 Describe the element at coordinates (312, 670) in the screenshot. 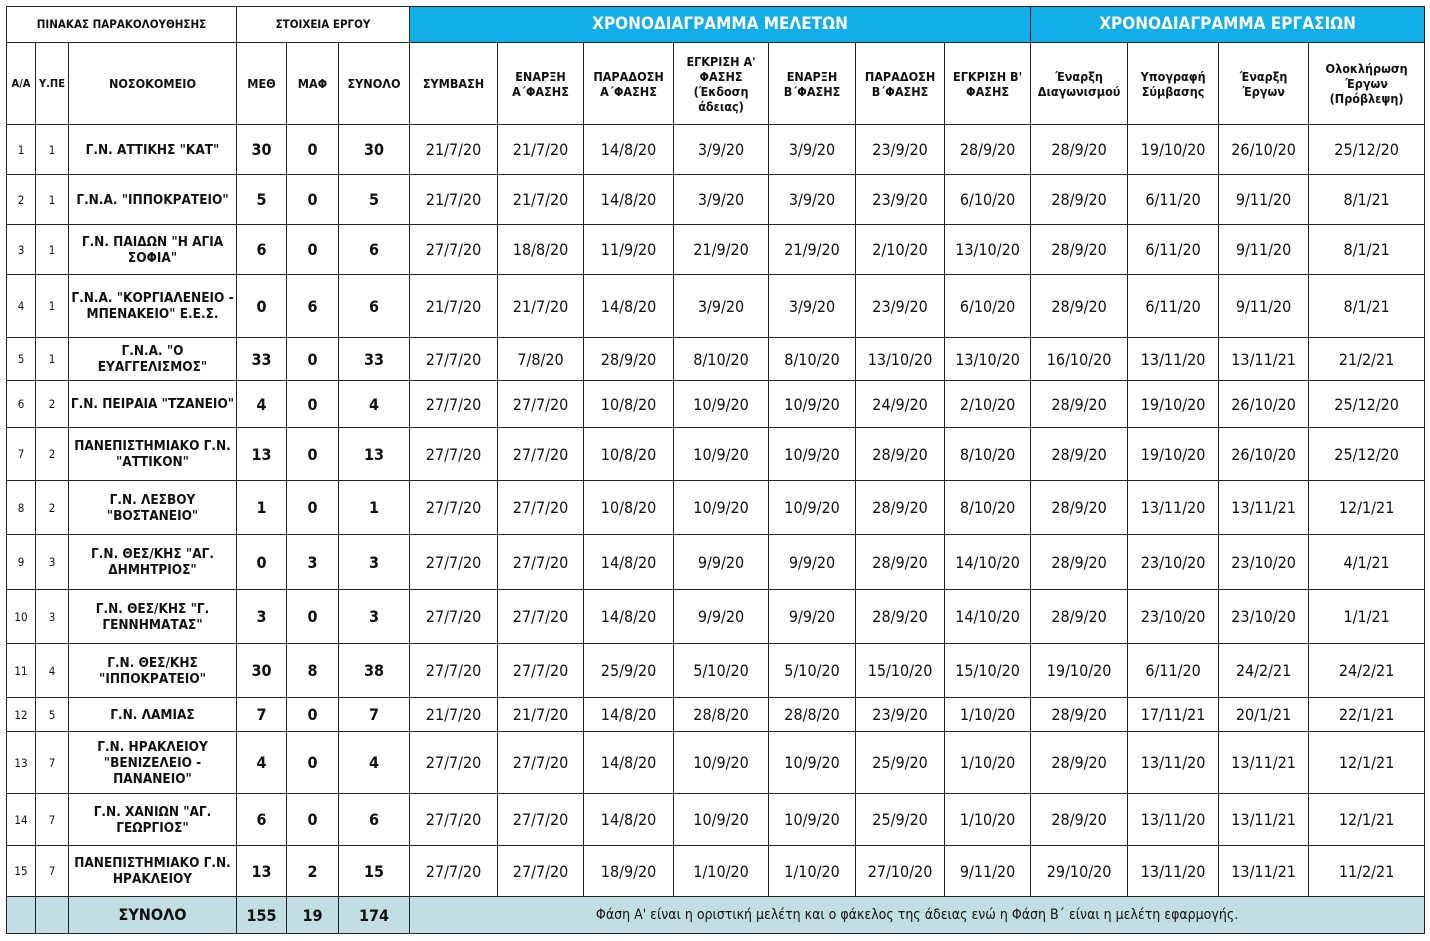

I see `cell-maf: 8` at that location.